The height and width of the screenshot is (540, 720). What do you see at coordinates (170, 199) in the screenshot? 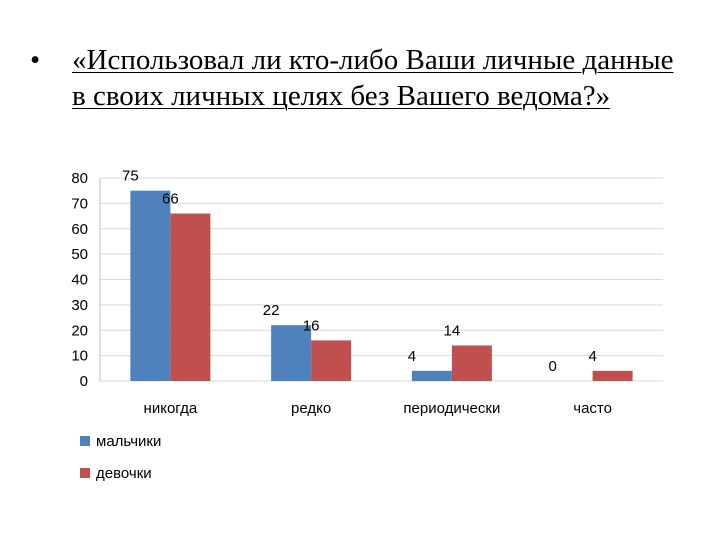
I see `data-label: 66` at bounding box center [170, 199].